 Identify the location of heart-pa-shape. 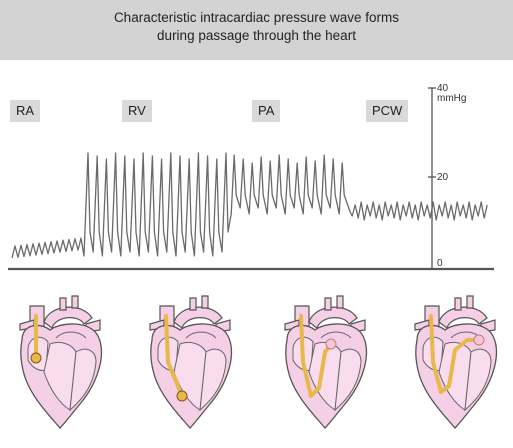
(326, 362).